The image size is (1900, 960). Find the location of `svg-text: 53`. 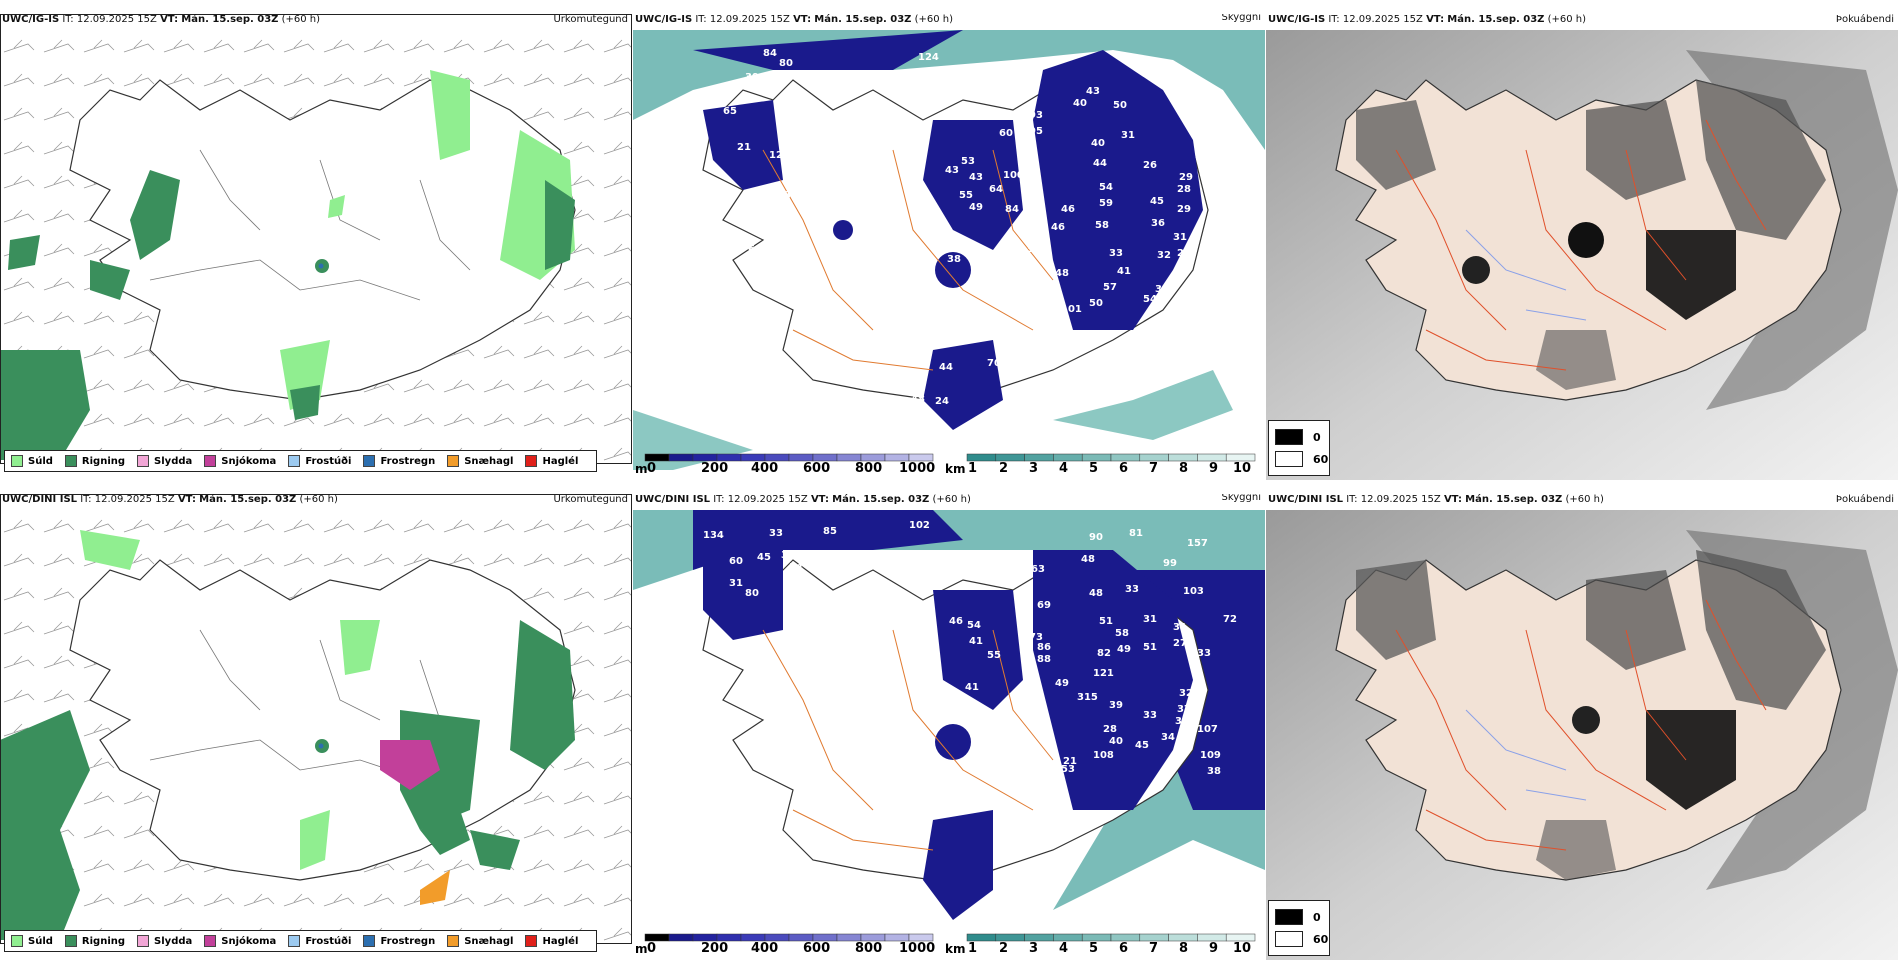

svg-text: 53 is located at coordinates (968, 161).